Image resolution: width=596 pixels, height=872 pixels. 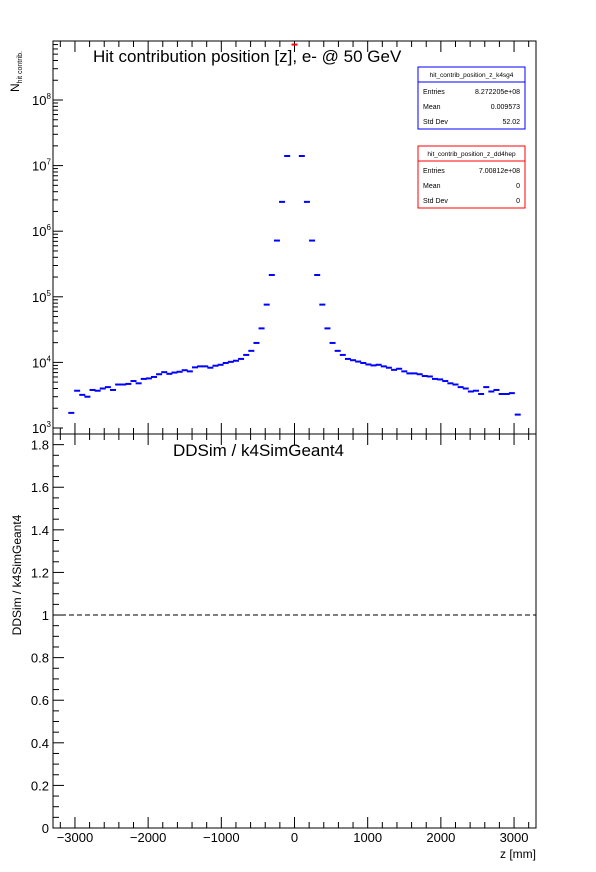 I want to click on bottom-x-tick-label: 0, so click(x=294, y=837).